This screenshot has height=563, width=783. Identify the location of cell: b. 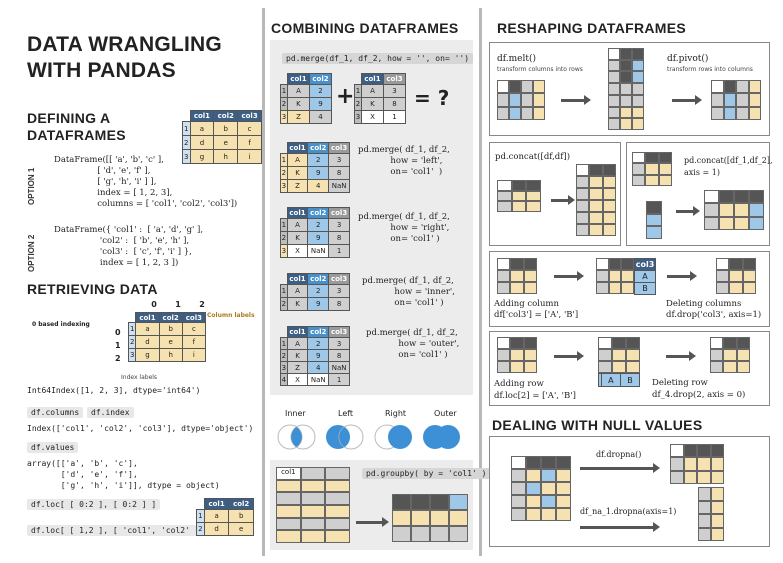
(241, 516).